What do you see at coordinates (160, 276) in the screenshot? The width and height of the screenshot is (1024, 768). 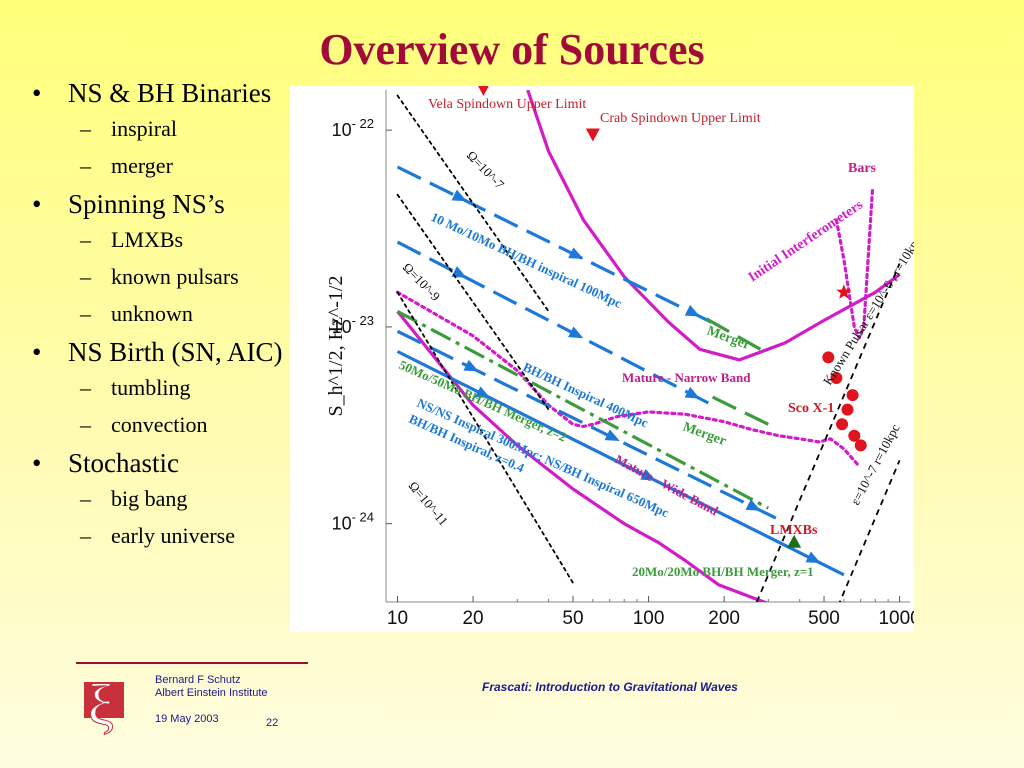 I see `sub-bullet-known-pulsars: known pulsars` at bounding box center [160, 276].